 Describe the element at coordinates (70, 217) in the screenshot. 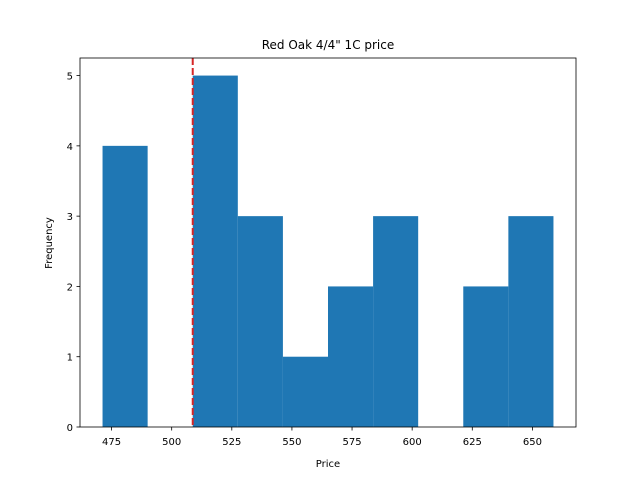

I see `y-tick-label: 3` at that location.